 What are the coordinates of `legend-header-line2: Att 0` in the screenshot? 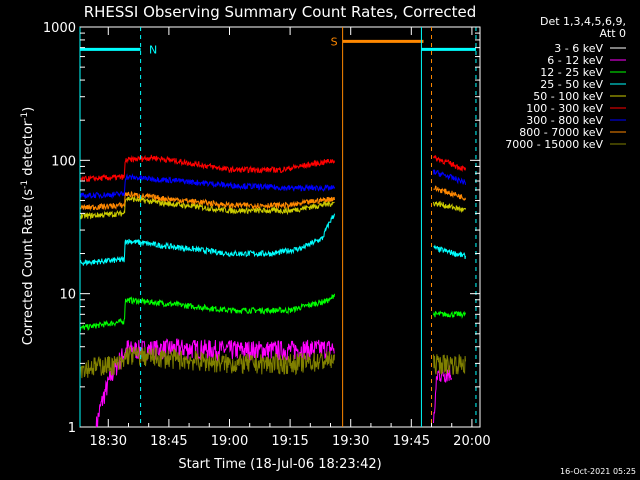 It's located at (613, 33).